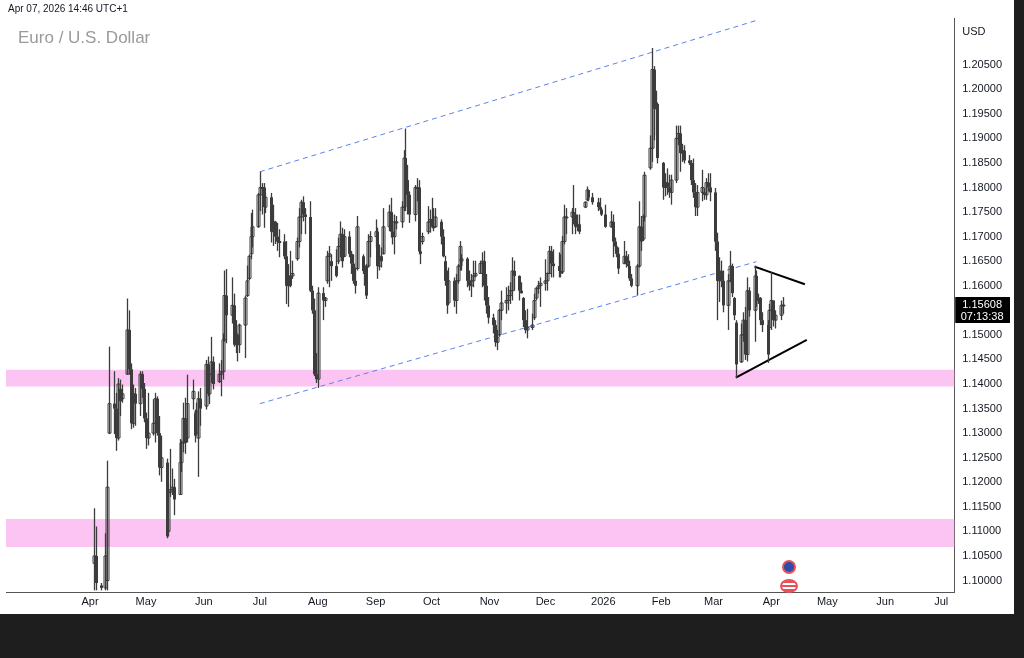 This screenshot has width=1024, height=658. Describe the element at coordinates (982, 137) in the screenshot. I see `y-tick-label: 1.19000` at that location.